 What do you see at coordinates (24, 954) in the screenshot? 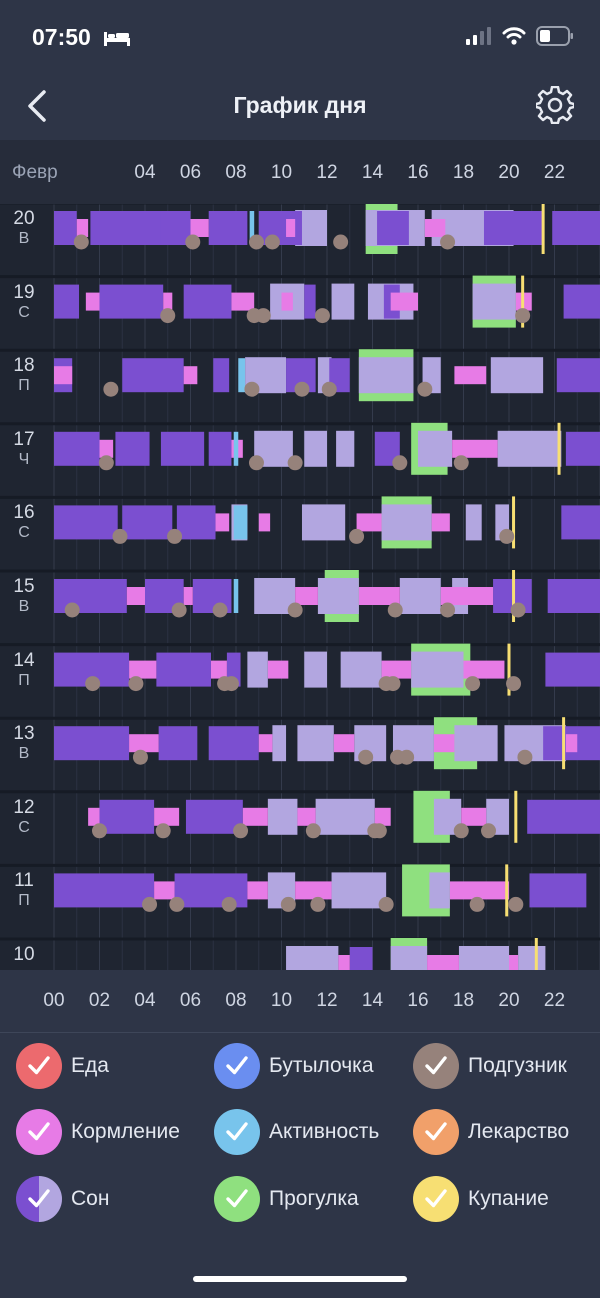
I see `day-number: 10` at bounding box center [24, 954].